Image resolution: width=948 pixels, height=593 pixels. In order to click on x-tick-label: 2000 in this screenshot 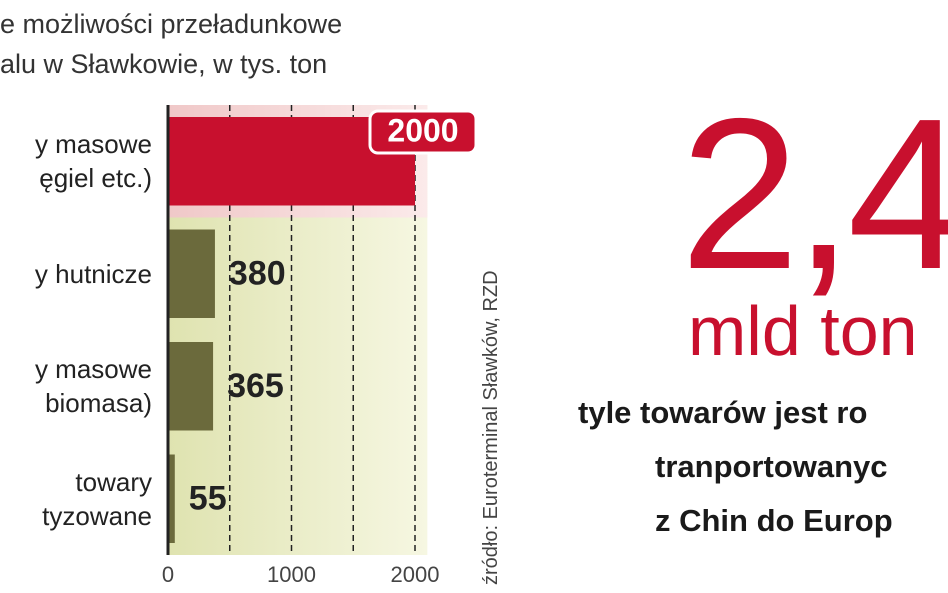, I will do `click(415, 574)`.